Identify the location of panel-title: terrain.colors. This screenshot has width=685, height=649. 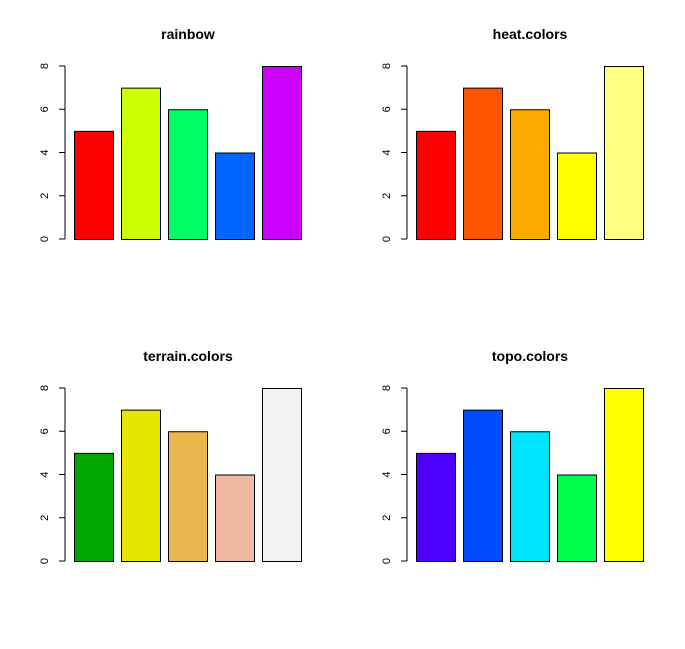
(188, 356).